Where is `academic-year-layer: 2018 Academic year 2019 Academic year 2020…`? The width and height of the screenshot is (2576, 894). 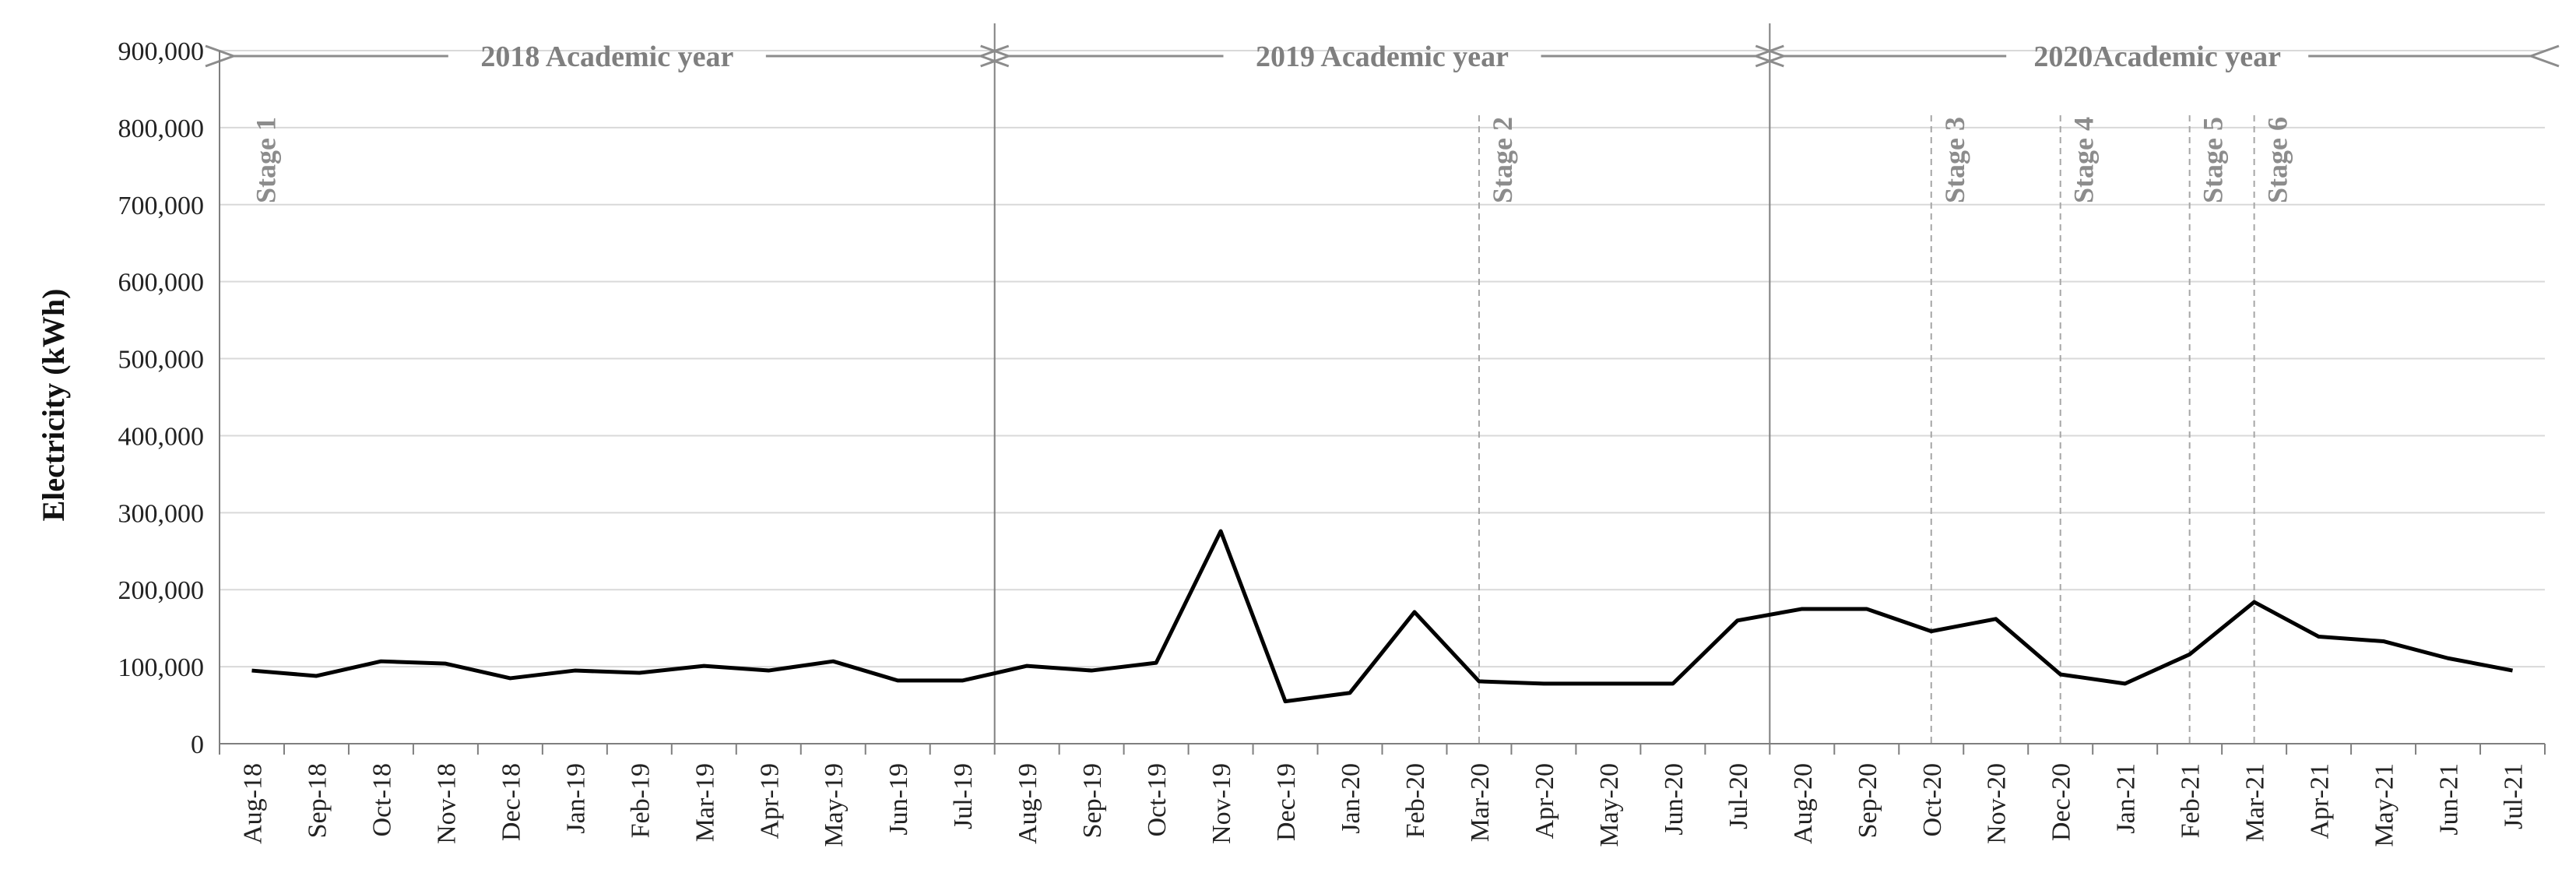
academic-year-layer: 2018 Academic year 2019 Academic year 2020… is located at coordinates (1383, 56).